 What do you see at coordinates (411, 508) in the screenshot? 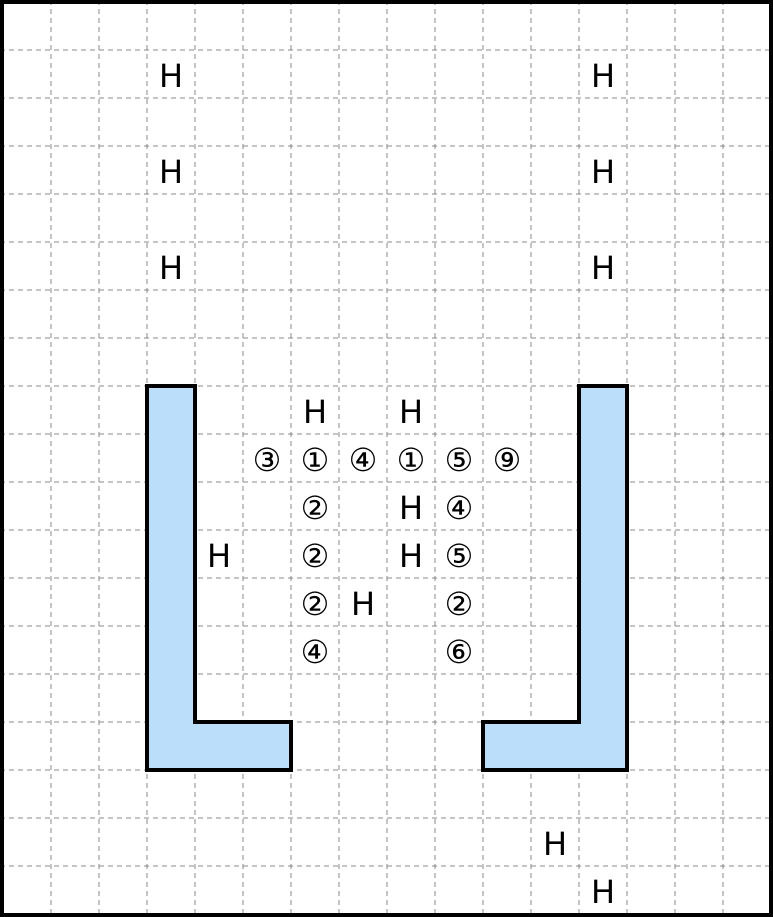
I see `h-row3: H` at bounding box center [411, 508].